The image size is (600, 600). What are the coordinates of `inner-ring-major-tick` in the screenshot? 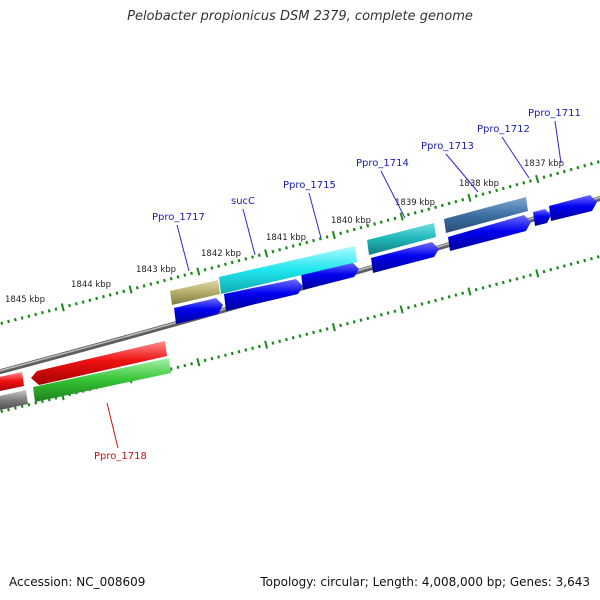 It's located at (401, 309).